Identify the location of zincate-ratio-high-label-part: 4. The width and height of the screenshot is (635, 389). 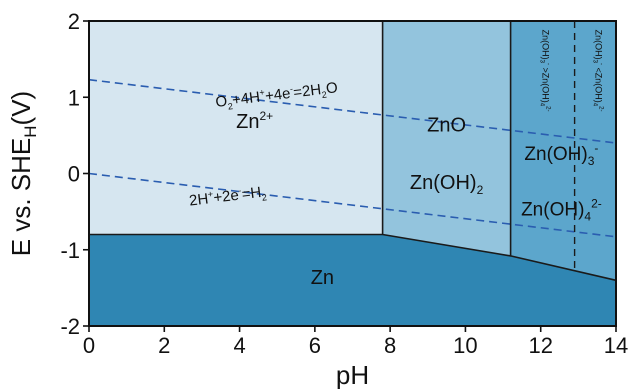
(542, 105).